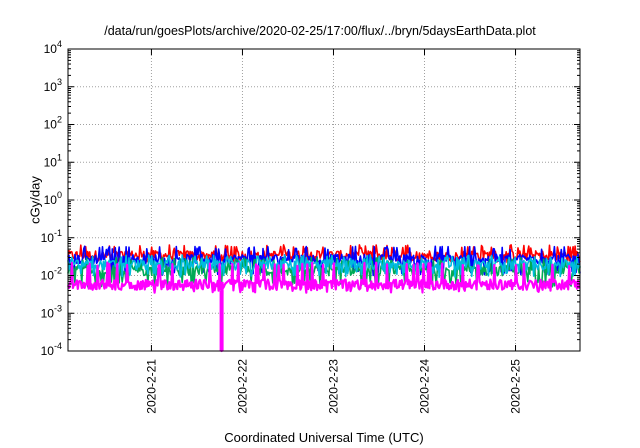 This screenshot has width=640, height=448. Describe the element at coordinates (51, 349) in the screenshot. I see `y-tick-label: 10⁻⁴` at that location.